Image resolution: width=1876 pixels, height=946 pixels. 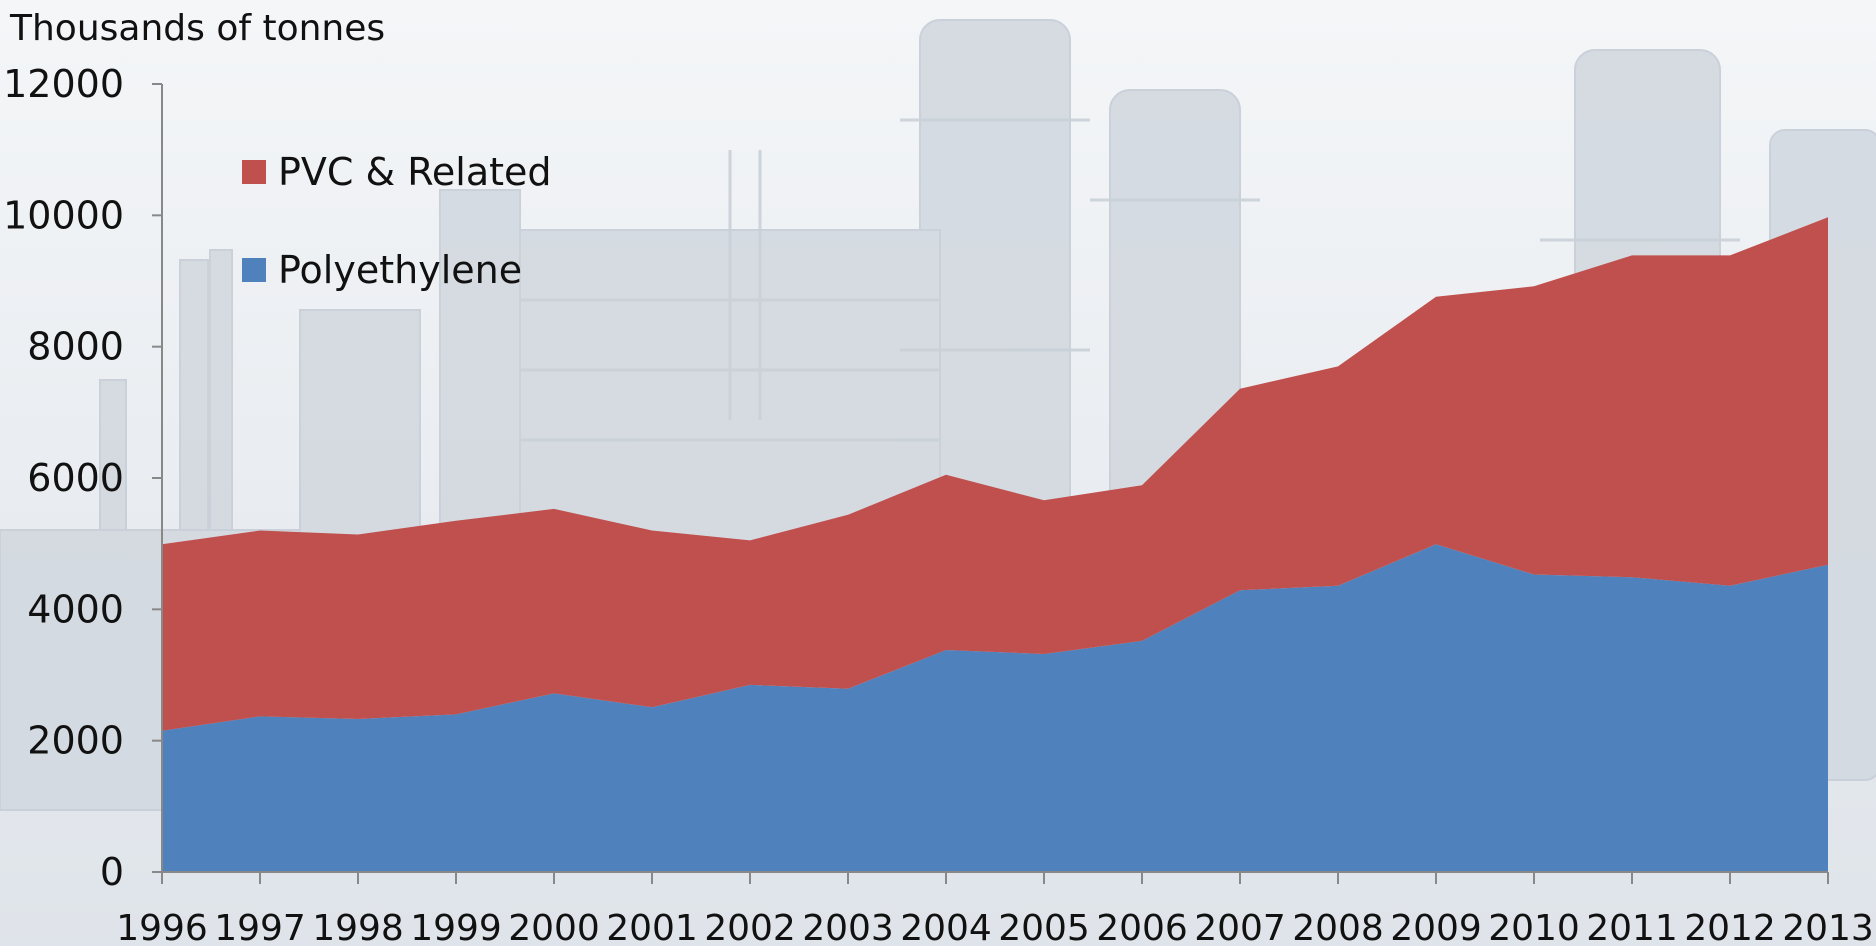 I want to click on x-tick-label: 1996, so click(x=162, y=927).